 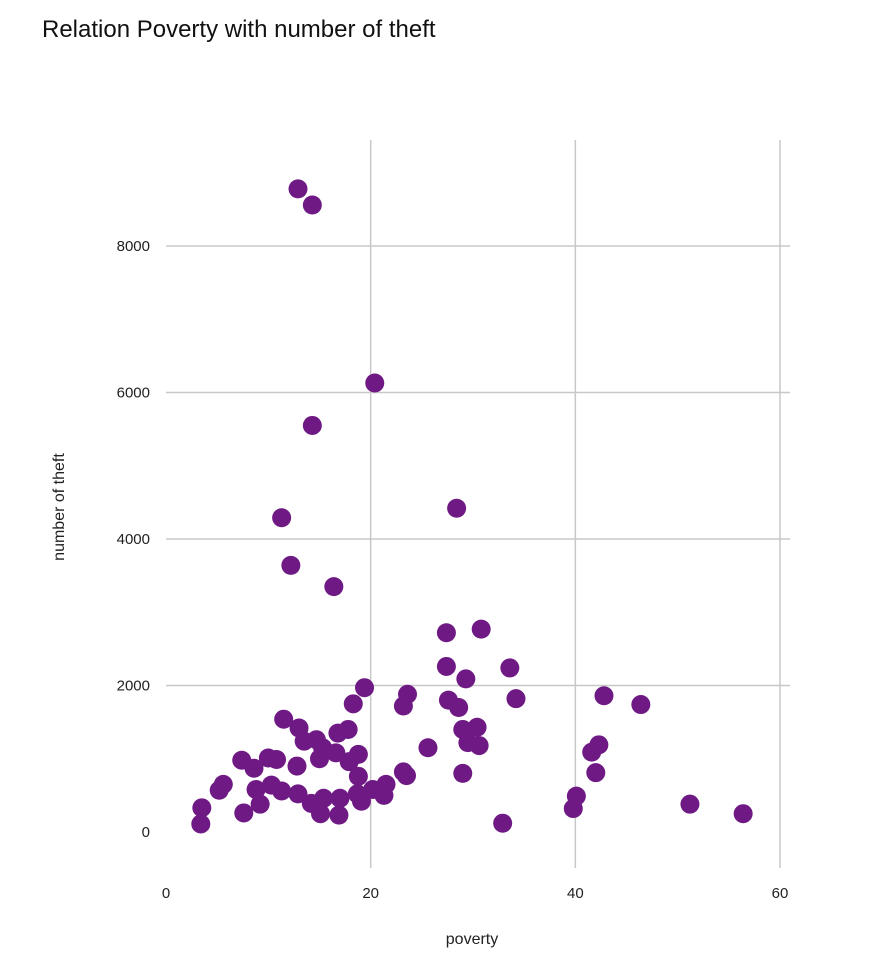 I want to click on y-axis-title: number of theft, so click(x=59, y=507).